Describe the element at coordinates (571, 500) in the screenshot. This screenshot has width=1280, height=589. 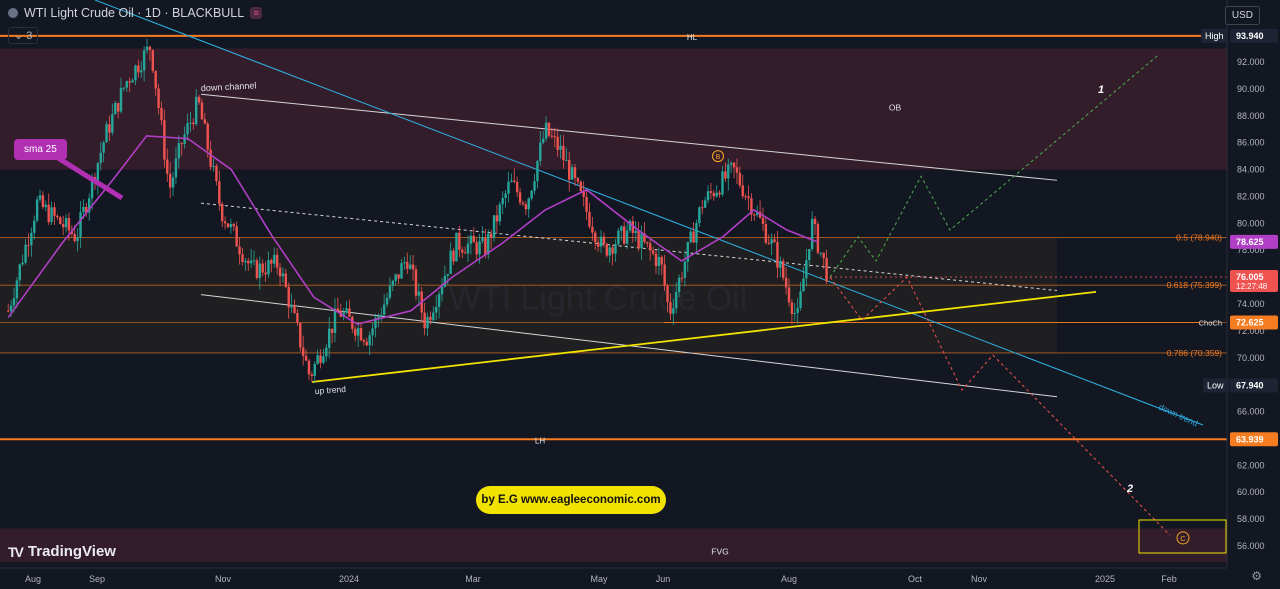
I see `credit-banner: by E.G www.eagleeconomic.com` at that location.